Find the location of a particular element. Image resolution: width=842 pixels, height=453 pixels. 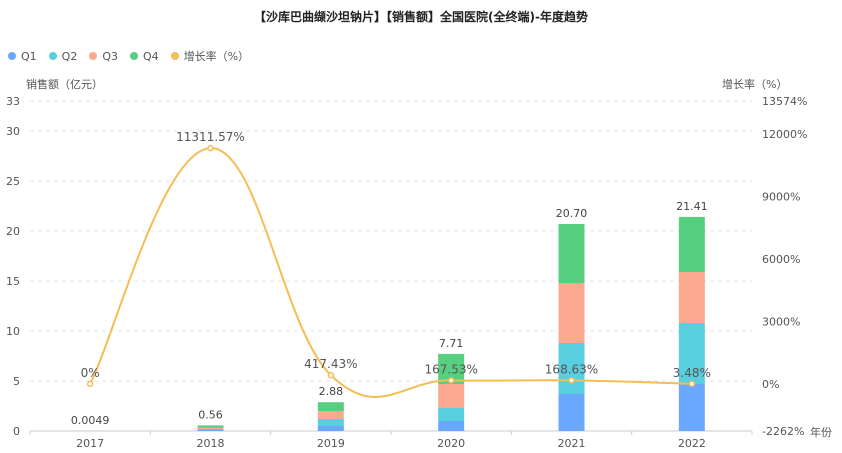

y-left-tick-label: 0 is located at coordinates (16, 431).